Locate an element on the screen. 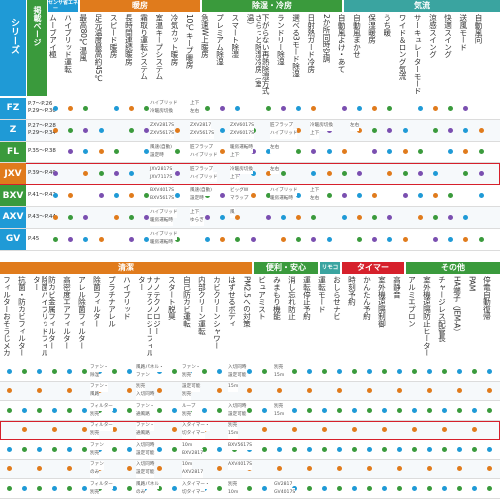 The width and height of the screenshot is (500, 500). cell-note: BXV5617S is located at coordinates (240, 445).